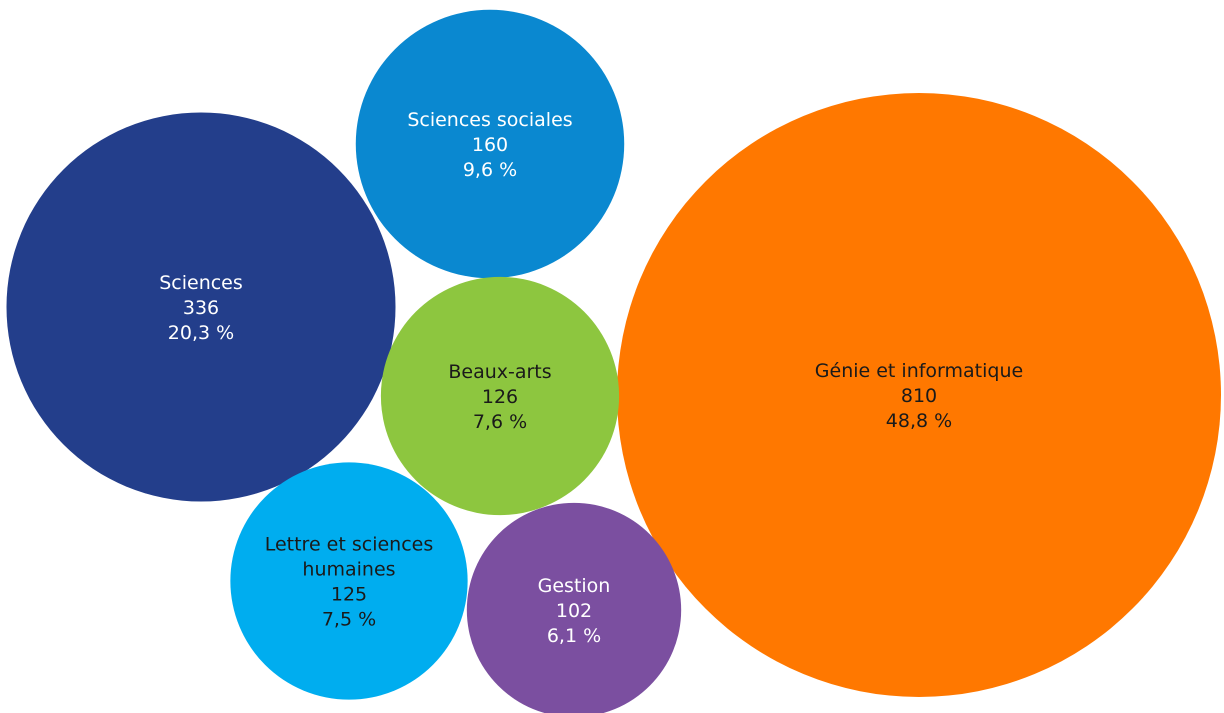 This screenshot has width=1224, height=713. Describe the element at coordinates (349, 620) in the screenshot. I see `percent-label-lettre-et-sciences-humaines: 7,5 %` at that location.